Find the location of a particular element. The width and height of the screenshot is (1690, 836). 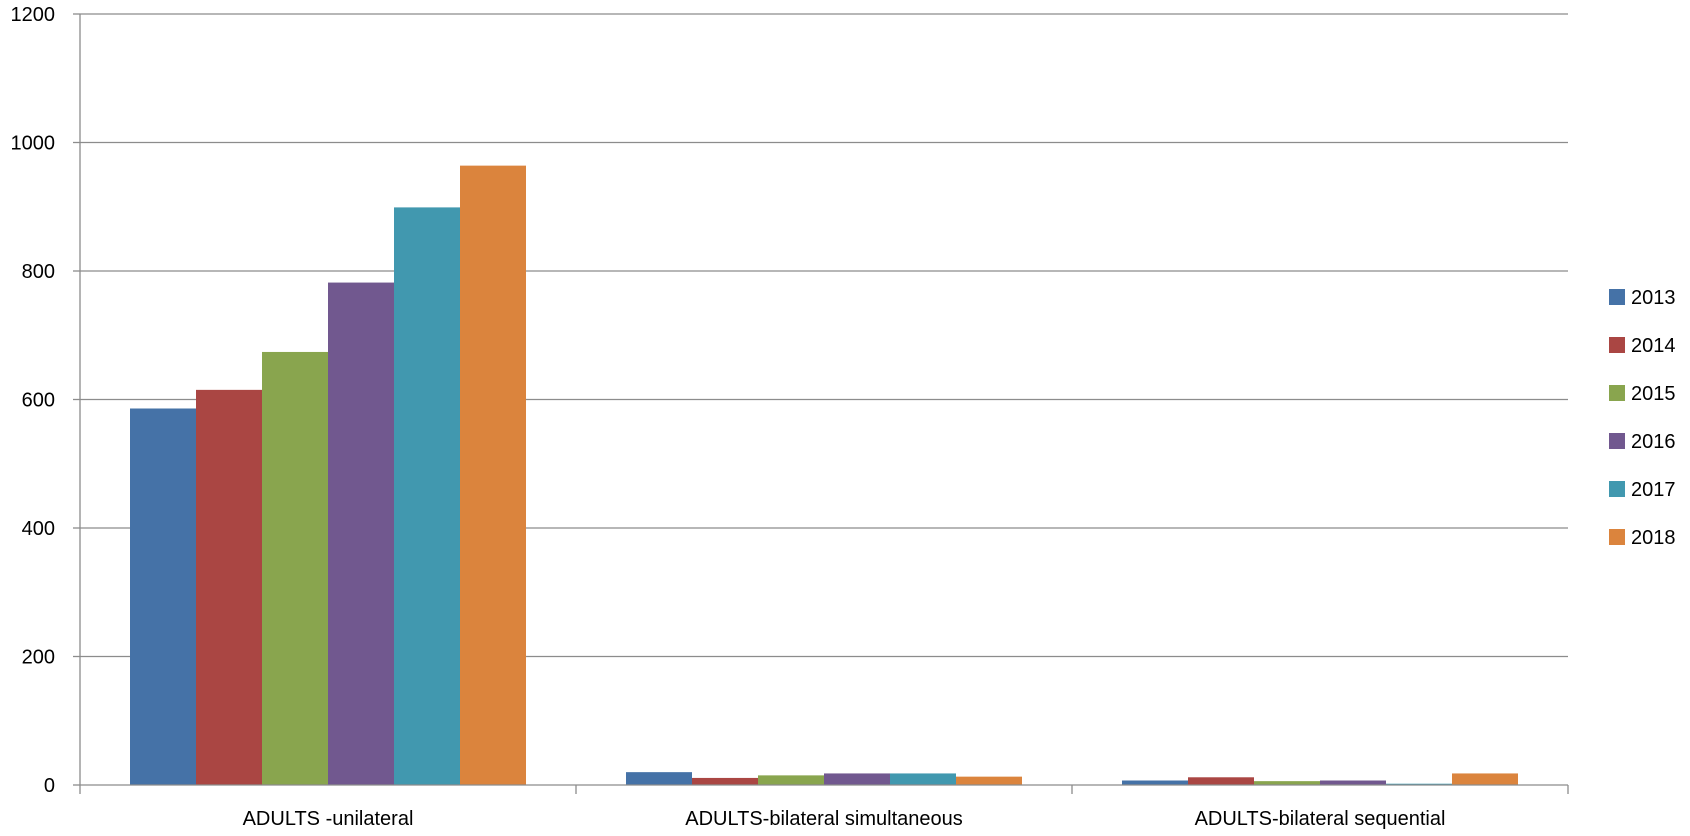

legend: 2013 2014 2015 2016 2017 2018 is located at coordinates (1642, 418).